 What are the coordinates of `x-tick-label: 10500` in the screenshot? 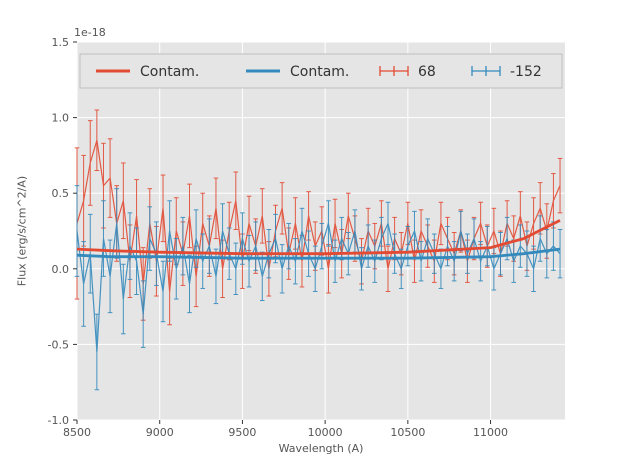 It's located at (407, 432).